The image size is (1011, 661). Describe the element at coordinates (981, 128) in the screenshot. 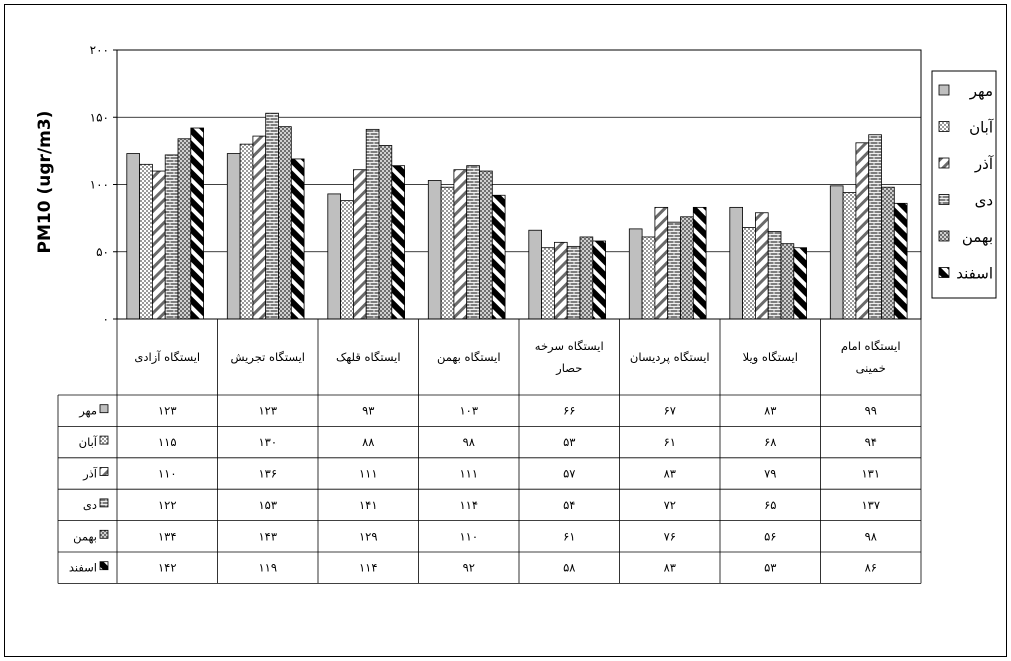

I see `legend-label: آبان` at that location.